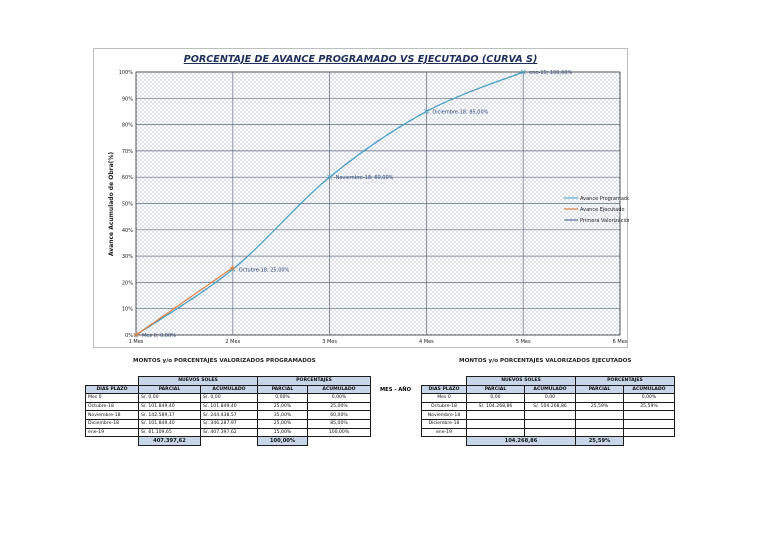 The image size is (768, 543). What do you see at coordinates (521, 441) in the screenshot?
I see `total-soles: 104.268,86` at bounding box center [521, 441].